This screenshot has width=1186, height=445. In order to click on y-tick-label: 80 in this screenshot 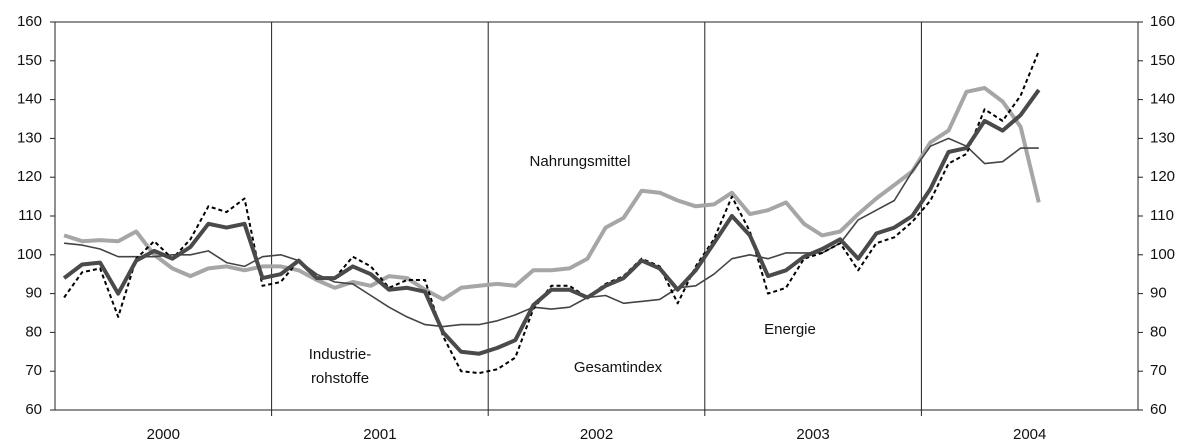, I will do `click(33, 331)`.